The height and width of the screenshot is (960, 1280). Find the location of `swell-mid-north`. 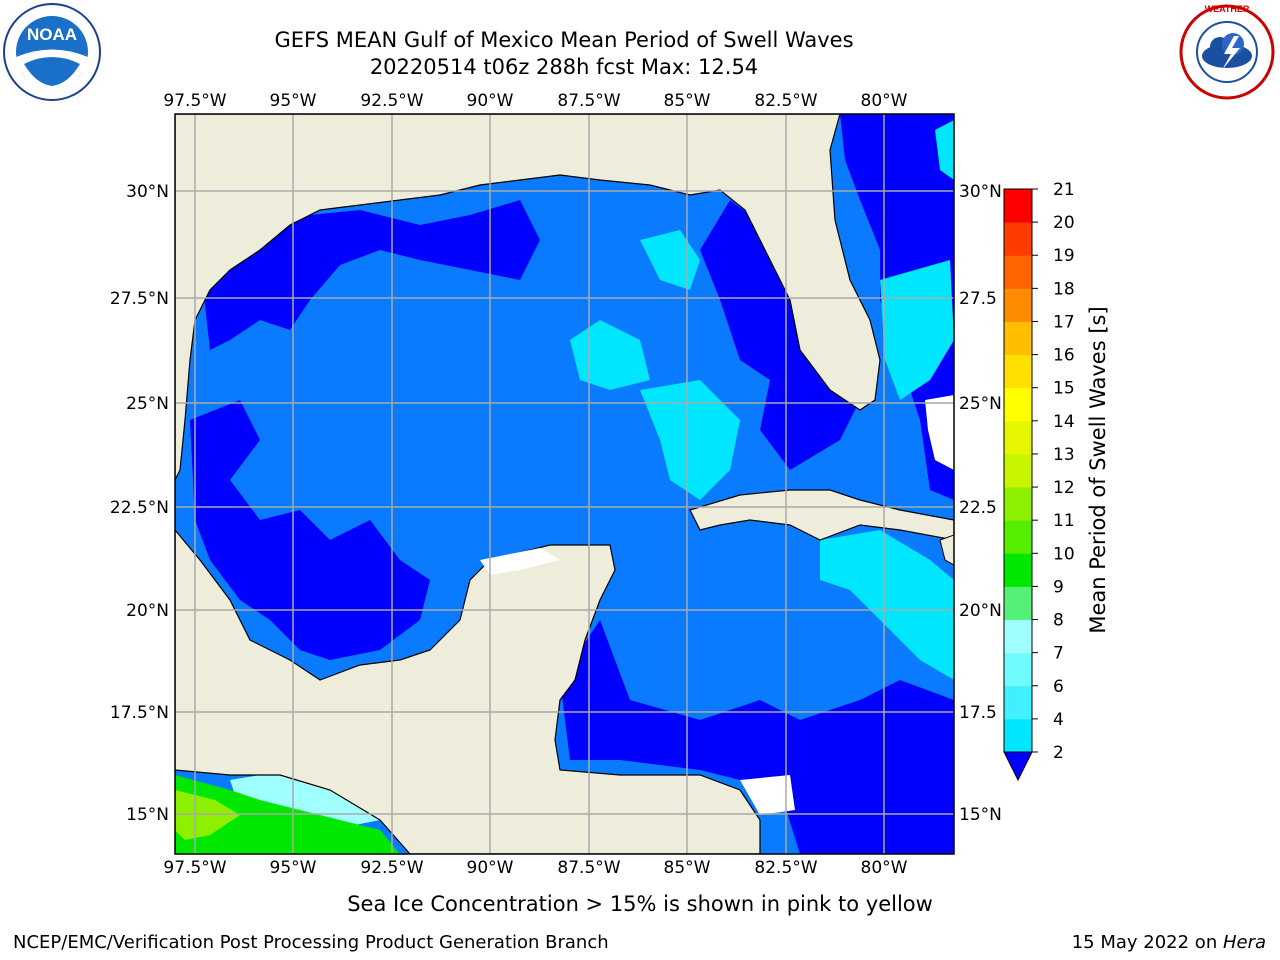

swell-mid-north is located at coordinates (670, 260).